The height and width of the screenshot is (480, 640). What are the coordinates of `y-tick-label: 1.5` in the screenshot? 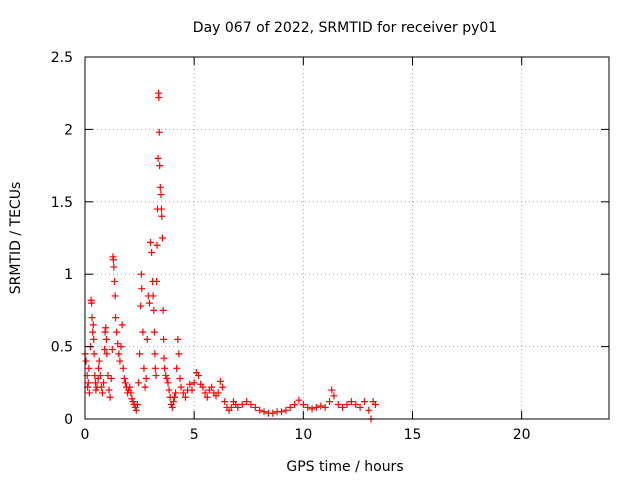 It's located at (62, 203).